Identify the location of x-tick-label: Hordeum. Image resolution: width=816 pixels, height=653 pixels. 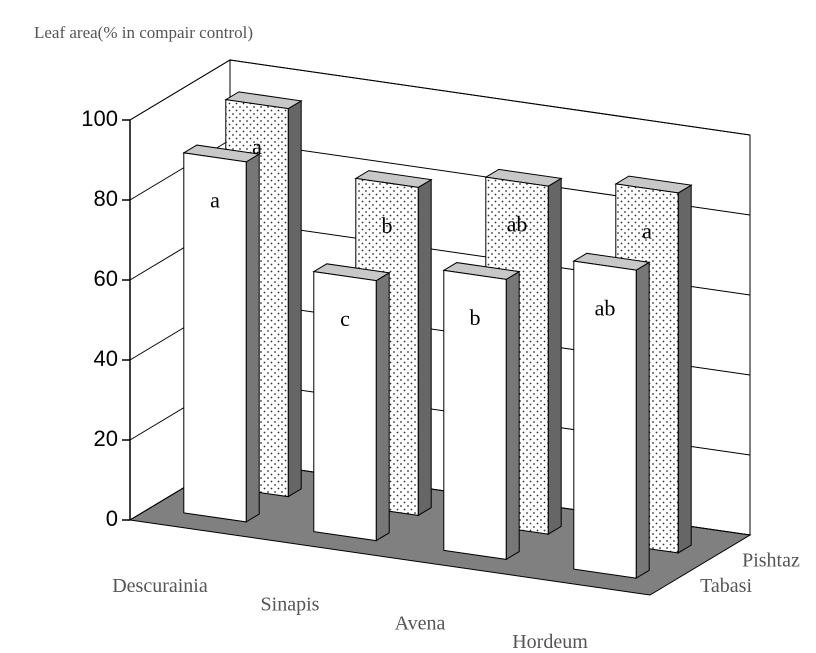
(550, 639).